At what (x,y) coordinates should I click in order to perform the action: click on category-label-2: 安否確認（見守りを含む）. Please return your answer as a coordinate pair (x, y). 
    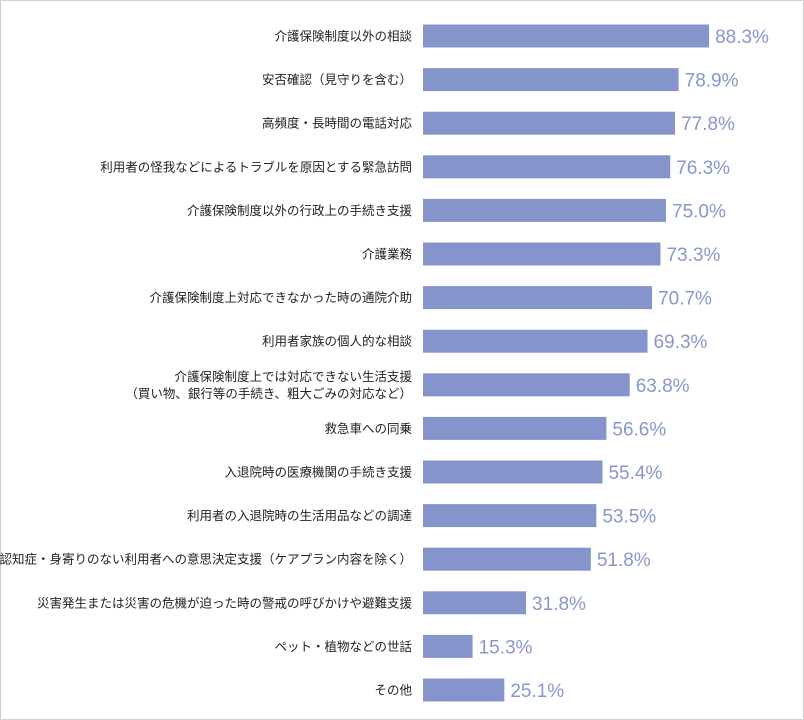
    Looking at the image, I should click on (337, 79).